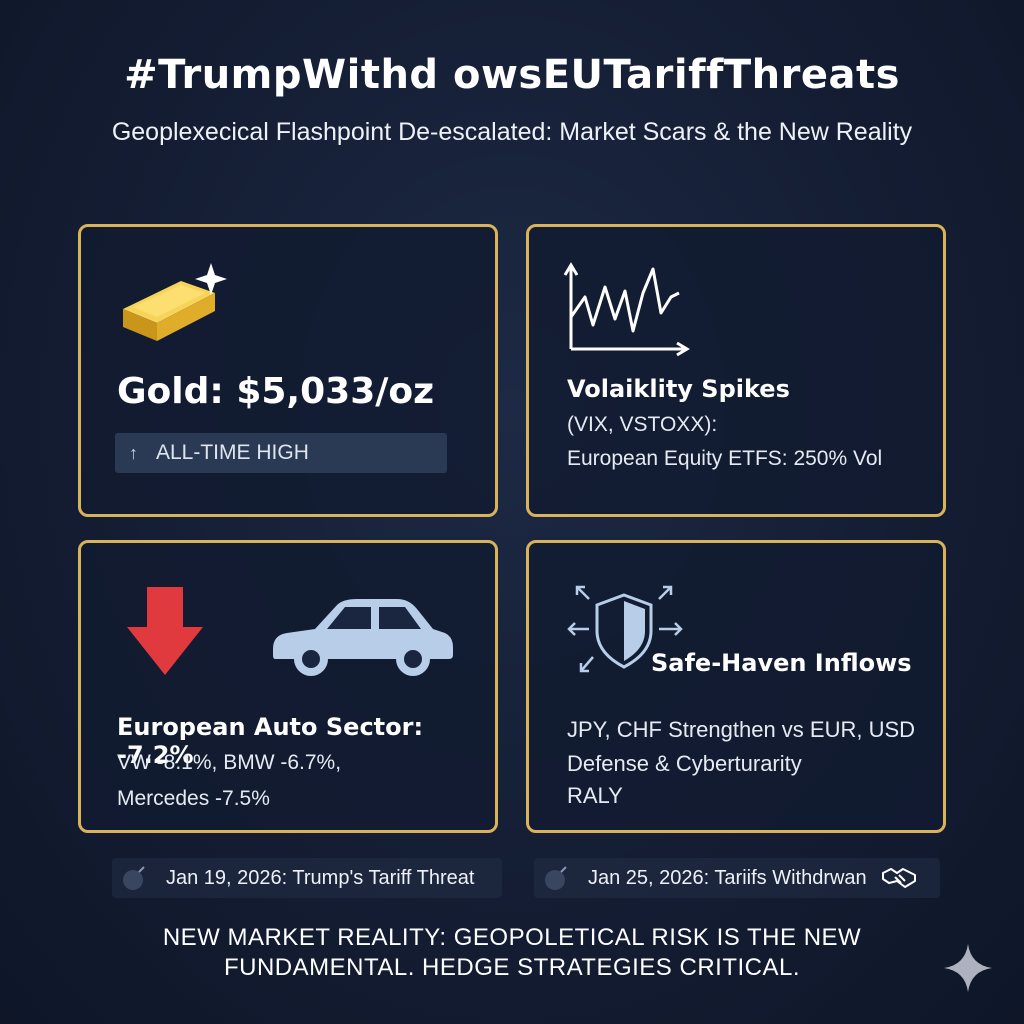  Describe the element at coordinates (363, 637) in the screenshot. I see `car-icon` at that location.